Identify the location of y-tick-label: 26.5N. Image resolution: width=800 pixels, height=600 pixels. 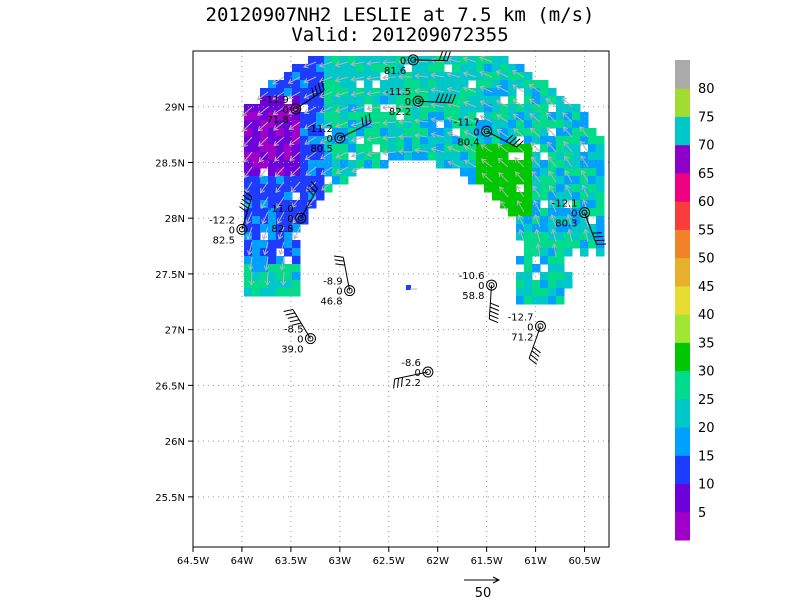
(170, 386).